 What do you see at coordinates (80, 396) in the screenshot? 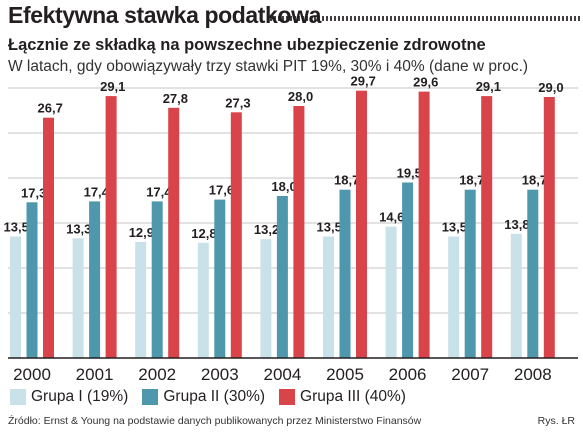
I see `legend-label-grupa-1: Grupa I (19%)` at bounding box center [80, 396].